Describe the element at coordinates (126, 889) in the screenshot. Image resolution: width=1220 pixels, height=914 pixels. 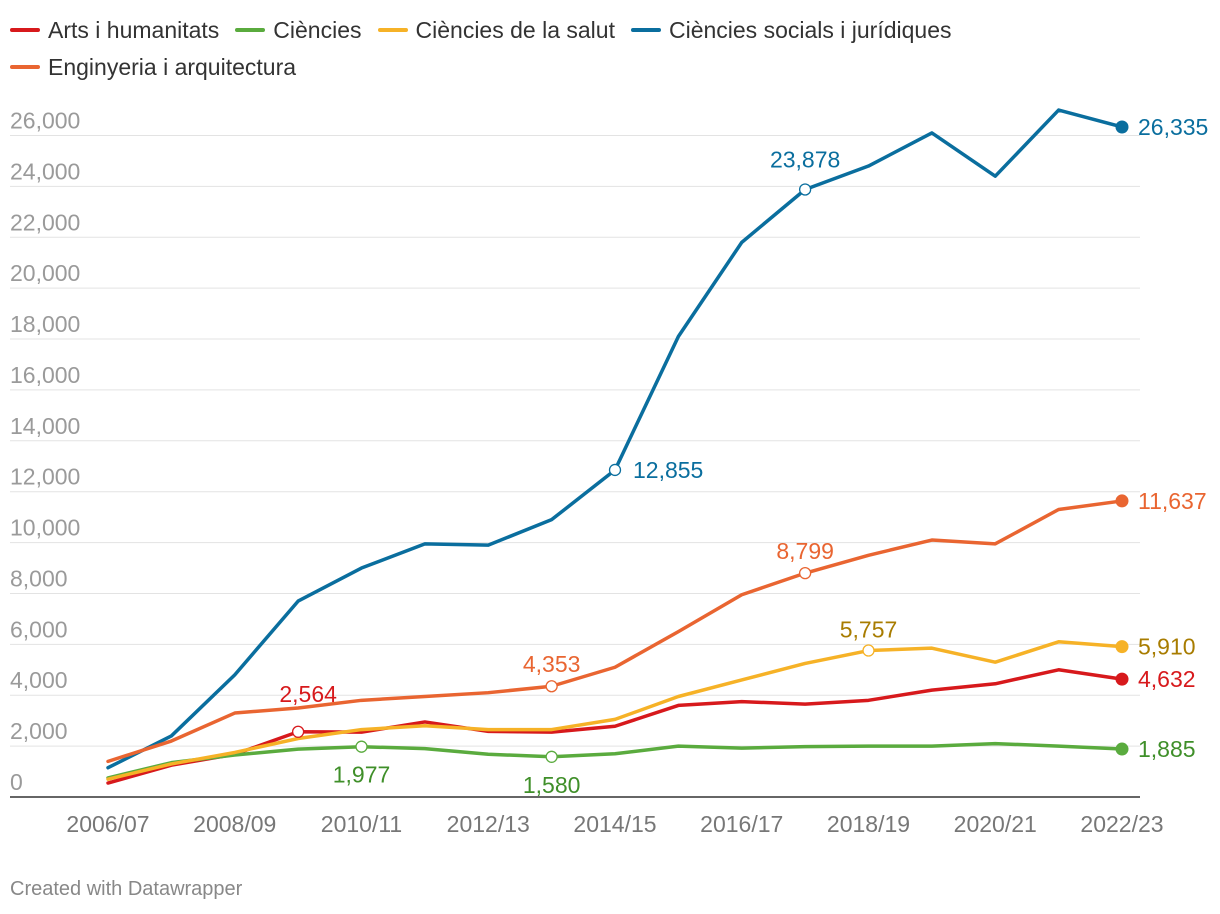
I see `credit-footer: Created with Datawrapper` at that location.